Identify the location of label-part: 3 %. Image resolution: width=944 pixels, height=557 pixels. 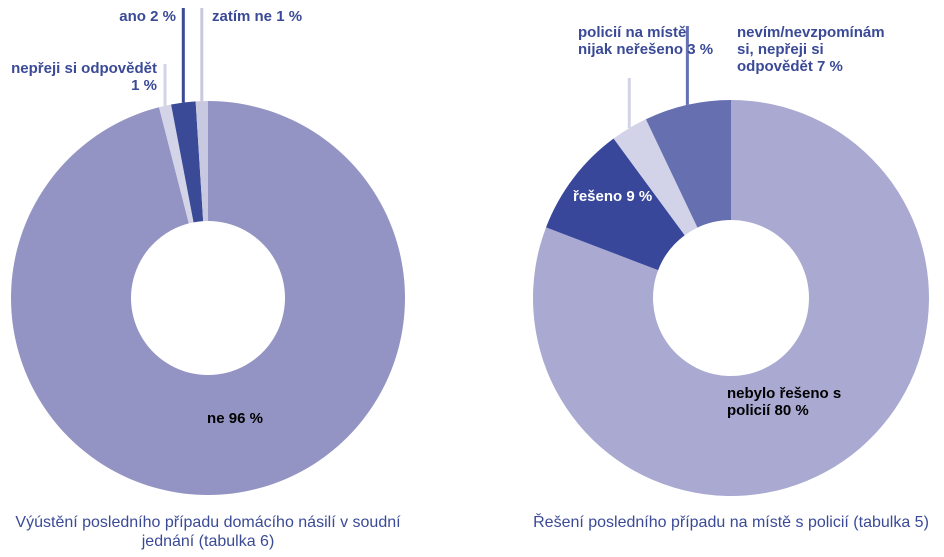
(700, 49).